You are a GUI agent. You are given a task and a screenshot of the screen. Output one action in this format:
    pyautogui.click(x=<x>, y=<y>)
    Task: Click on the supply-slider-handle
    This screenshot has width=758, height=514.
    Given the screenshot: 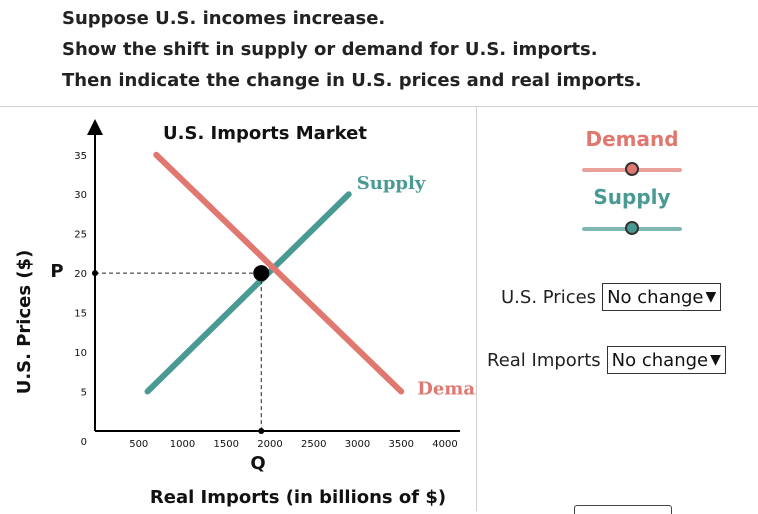 What is the action you would take?
    pyautogui.click(x=632, y=228)
    